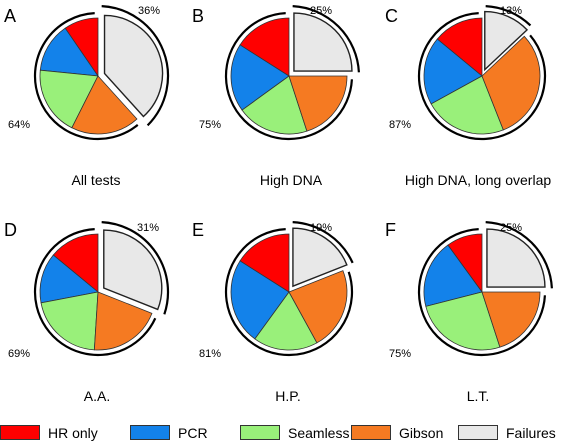 The height and width of the screenshot is (441, 566). I want to click on pie-panel-f: F 25% 75% L.T., so click(469, 312).